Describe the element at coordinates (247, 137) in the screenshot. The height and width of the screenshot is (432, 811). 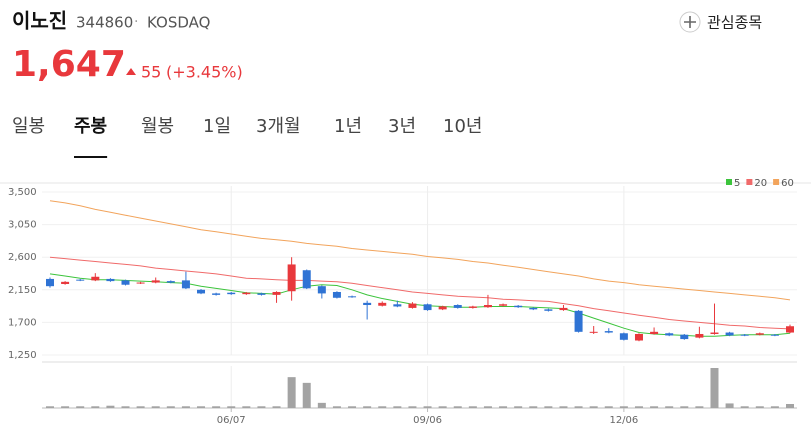
I see `period-tabs: 일봉 주봉 월봉 1일 3개월 1년 3년 10년` at that location.